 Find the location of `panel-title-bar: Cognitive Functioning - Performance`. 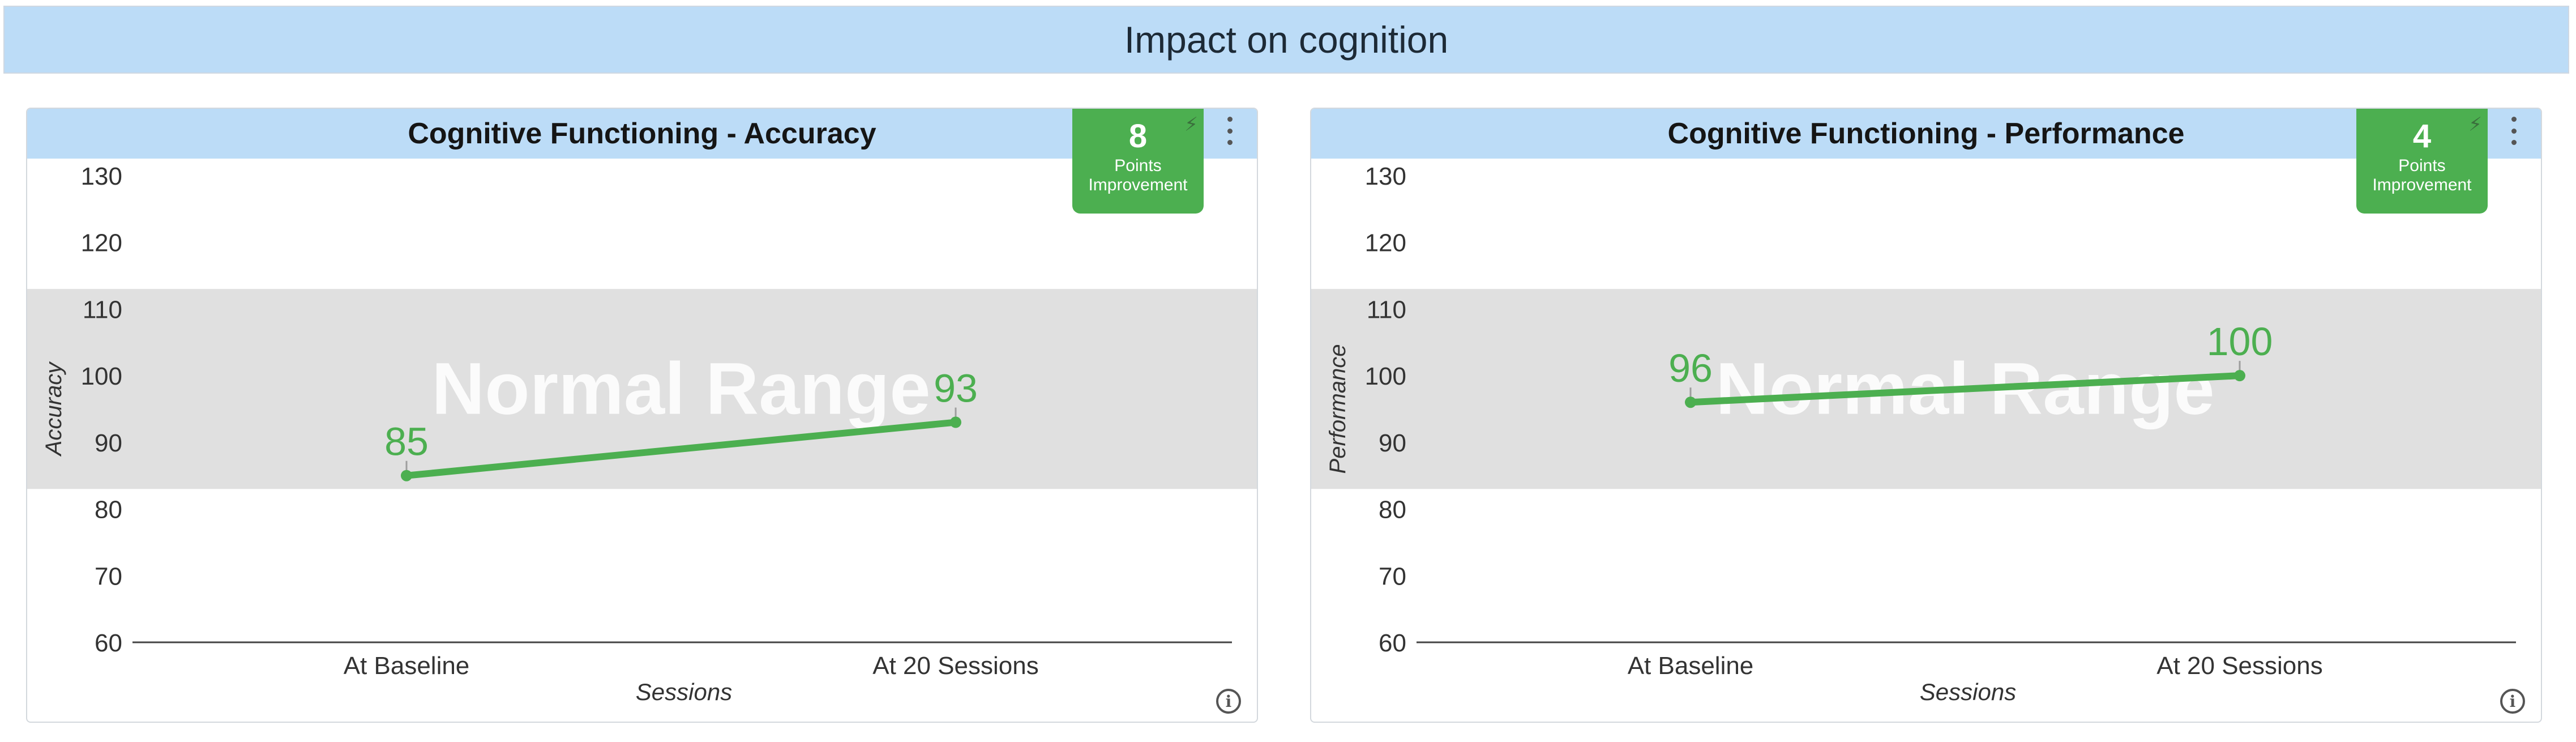

panel-title-bar: Cognitive Functioning - Performance is located at coordinates (1926, 134).